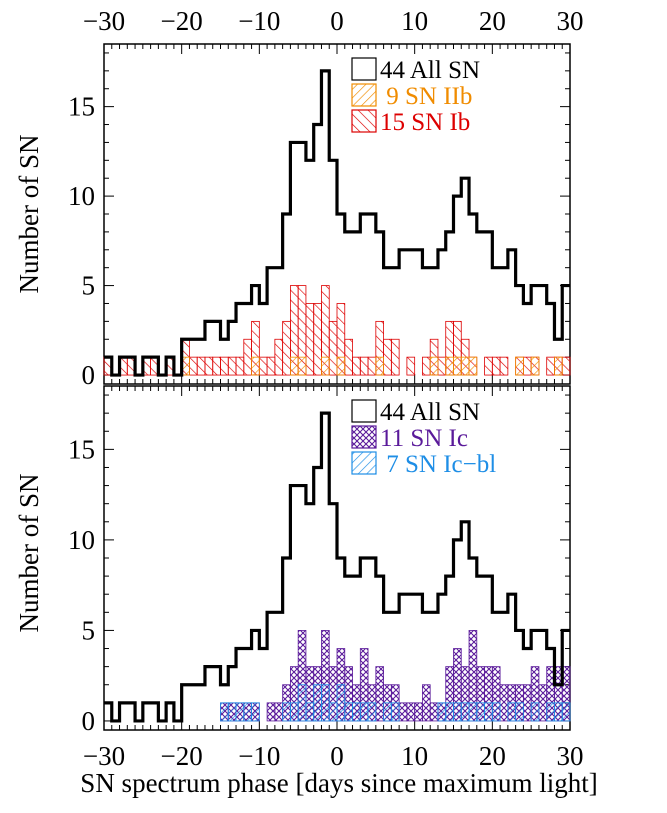 Image resolution: width=667 pixels, height=813 pixels. Describe the element at coordinates (333, 21) in the screenshot. I see `top-x-tick-labels: −30 −20 −10 0 10 20 30` at that location.